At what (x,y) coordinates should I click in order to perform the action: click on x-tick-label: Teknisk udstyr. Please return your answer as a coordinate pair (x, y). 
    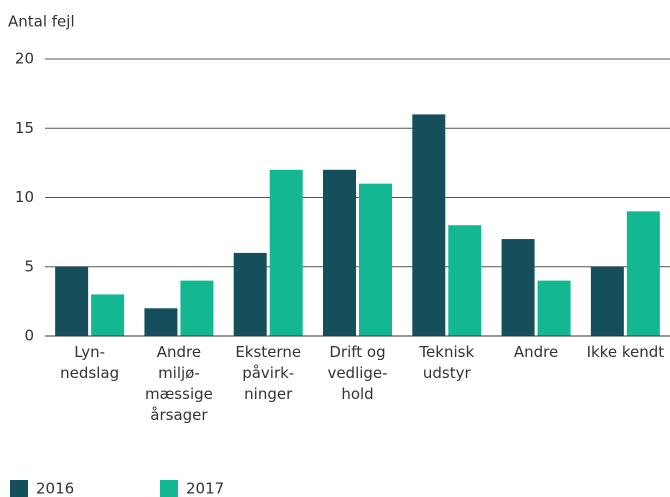
    Looking at the image, I should click on (447, 362).